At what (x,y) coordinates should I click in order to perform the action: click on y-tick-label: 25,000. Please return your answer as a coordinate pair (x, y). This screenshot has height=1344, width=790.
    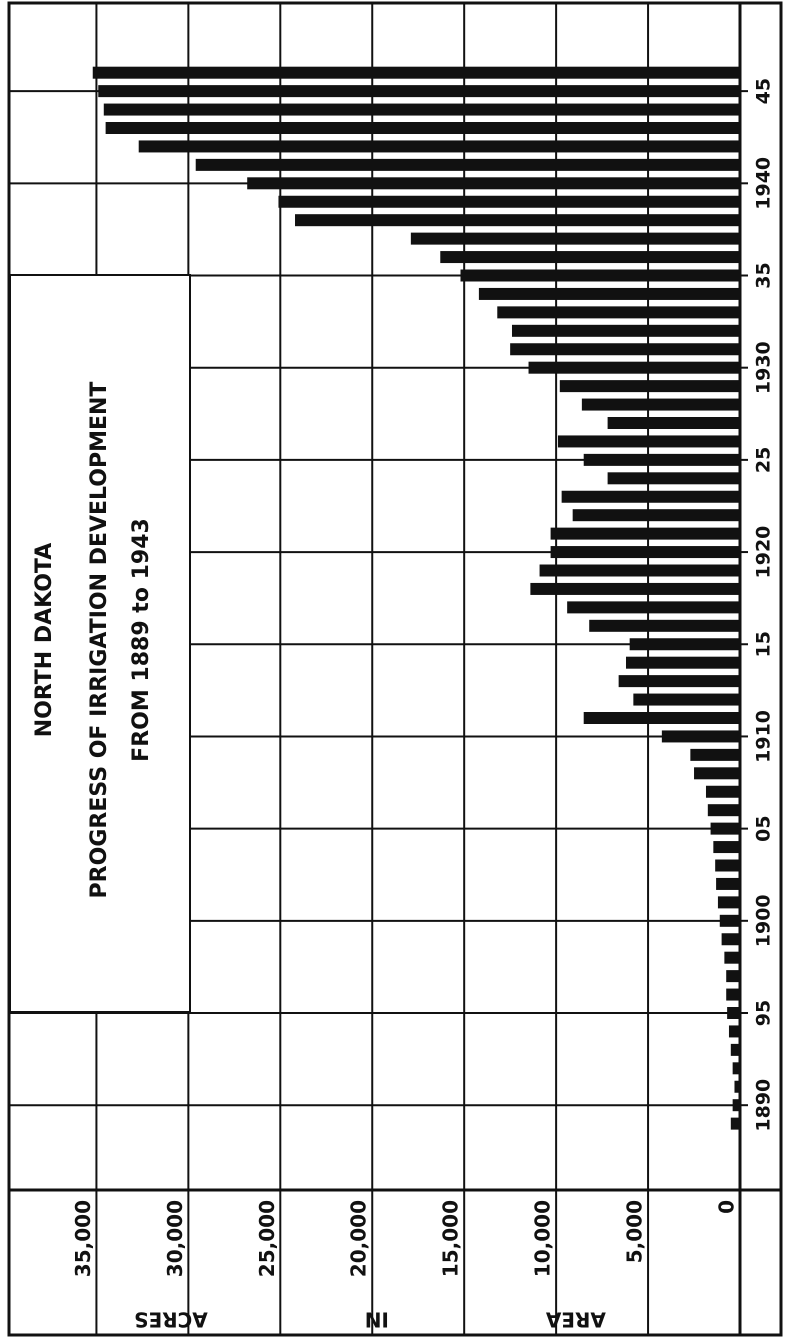
    Looking at the image, I should click on (267, 1238).